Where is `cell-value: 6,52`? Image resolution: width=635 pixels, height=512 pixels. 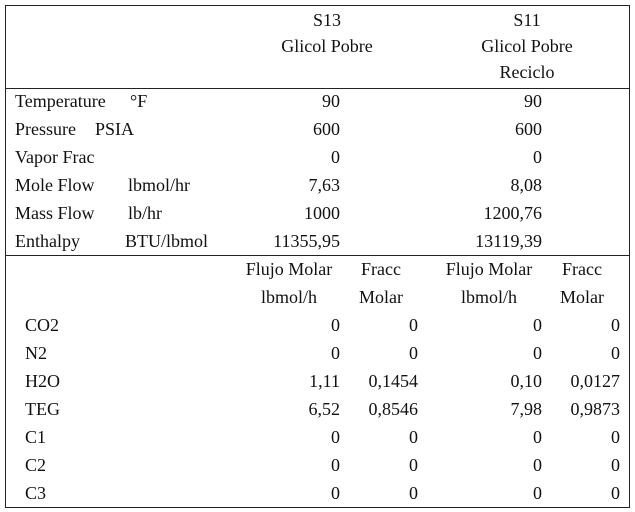
cell-value: 6,52 is located at coordinates (324, 409).